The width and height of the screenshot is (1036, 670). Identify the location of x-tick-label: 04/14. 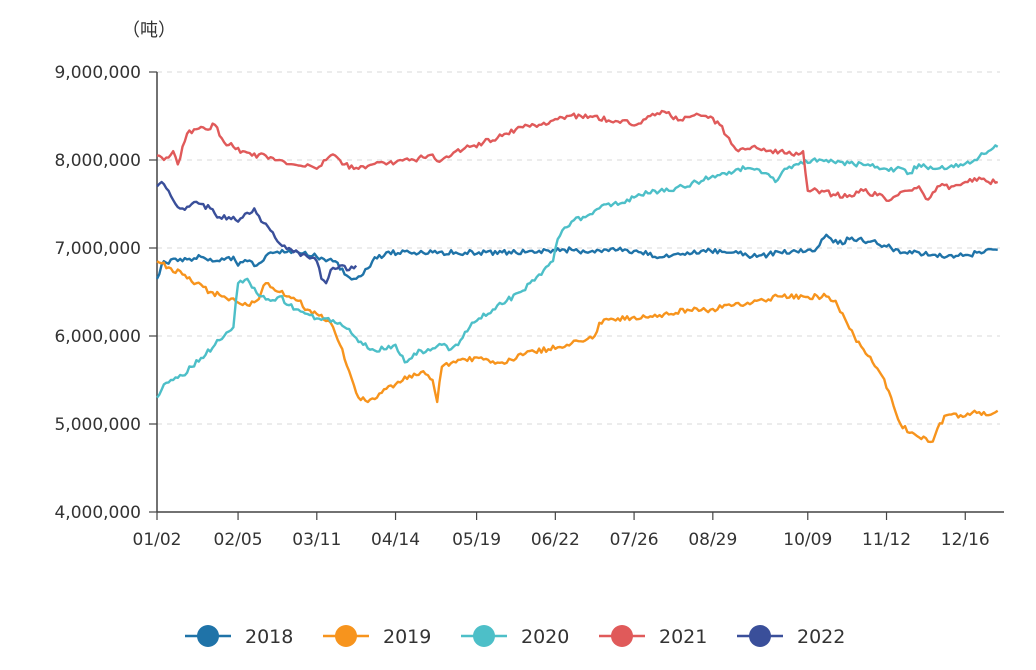
(395, 540).